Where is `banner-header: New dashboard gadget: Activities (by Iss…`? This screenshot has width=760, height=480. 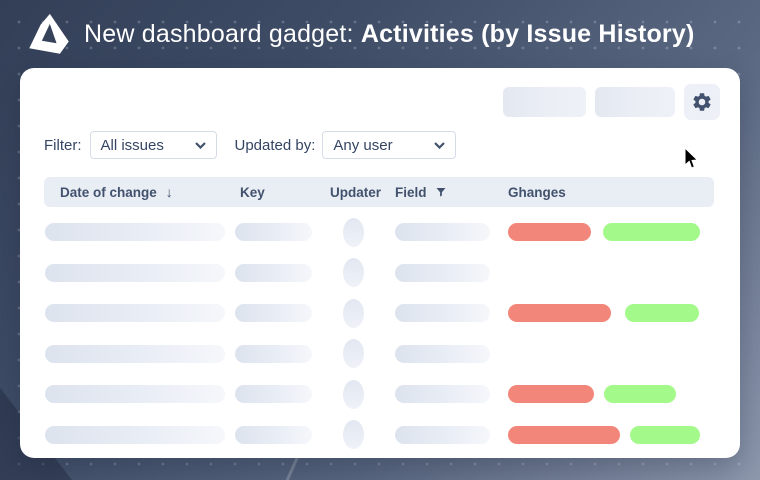 banner-header: New dashboard gadget: Activities (by Iss… is located at coordinates (380, 34).